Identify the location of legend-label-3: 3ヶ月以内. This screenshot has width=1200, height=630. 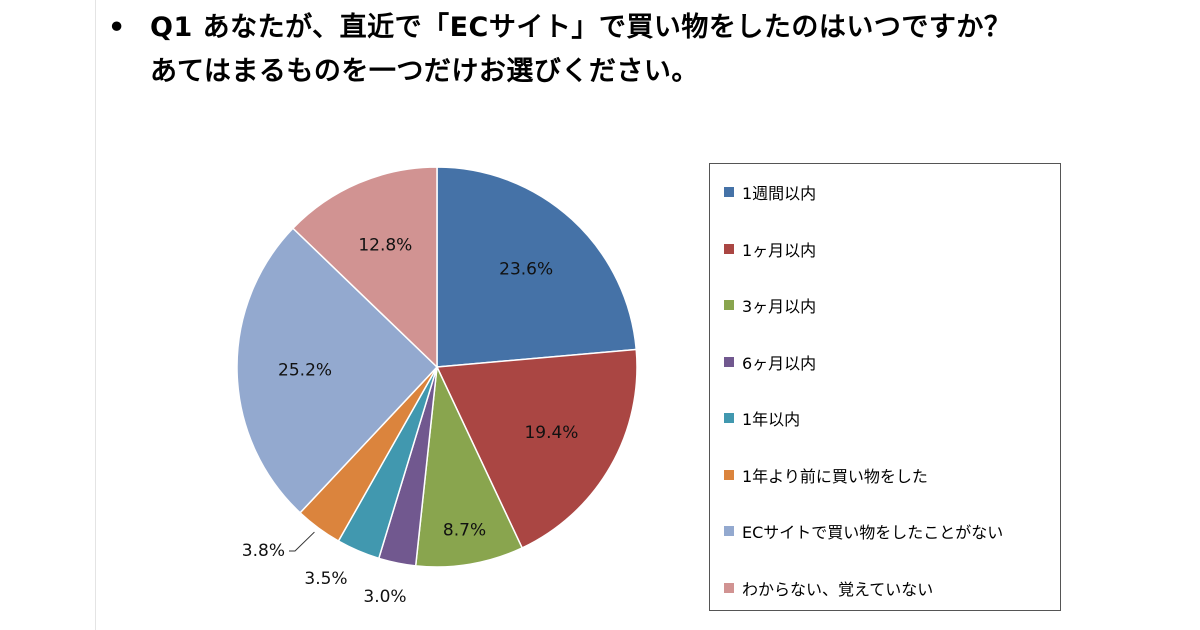
(779, 306).